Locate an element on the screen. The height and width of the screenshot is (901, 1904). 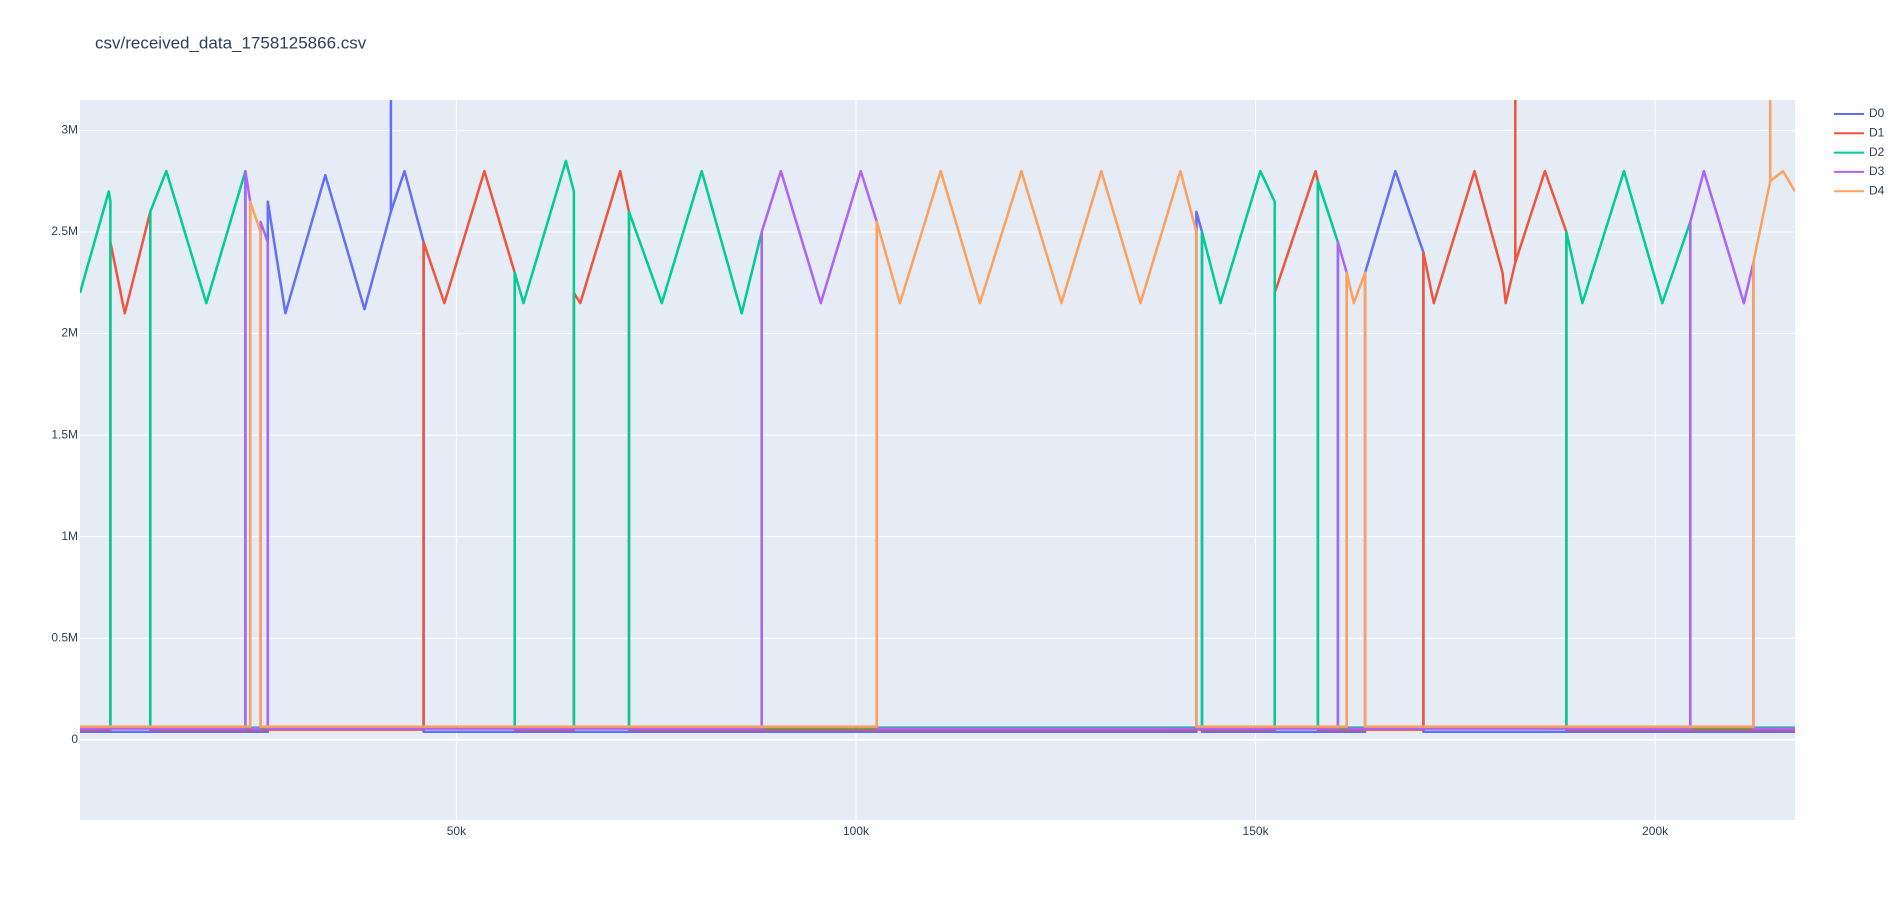
x-tick-label: 200k is located at coordinates (1655, 831).